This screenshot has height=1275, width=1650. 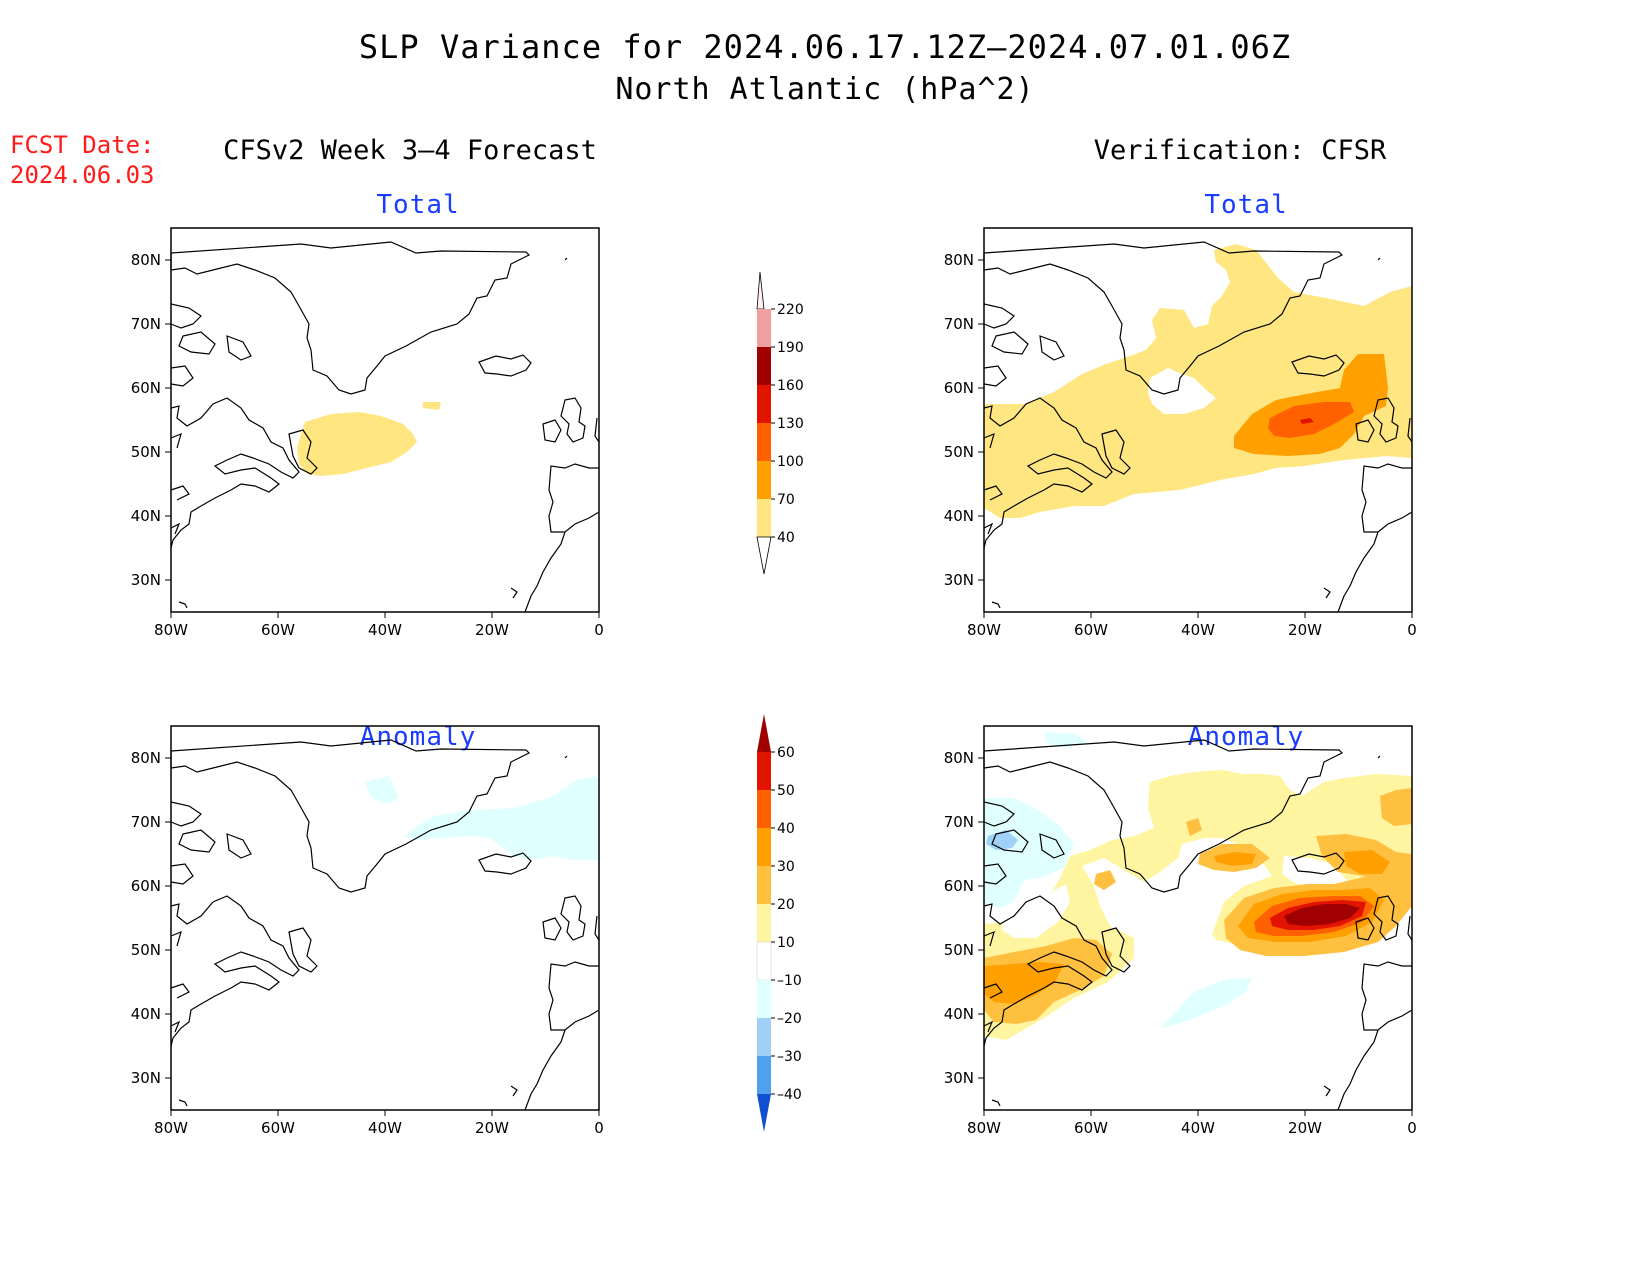 I want to click on lon-label-bottom-left: 0, so click(x=599, y=1128).